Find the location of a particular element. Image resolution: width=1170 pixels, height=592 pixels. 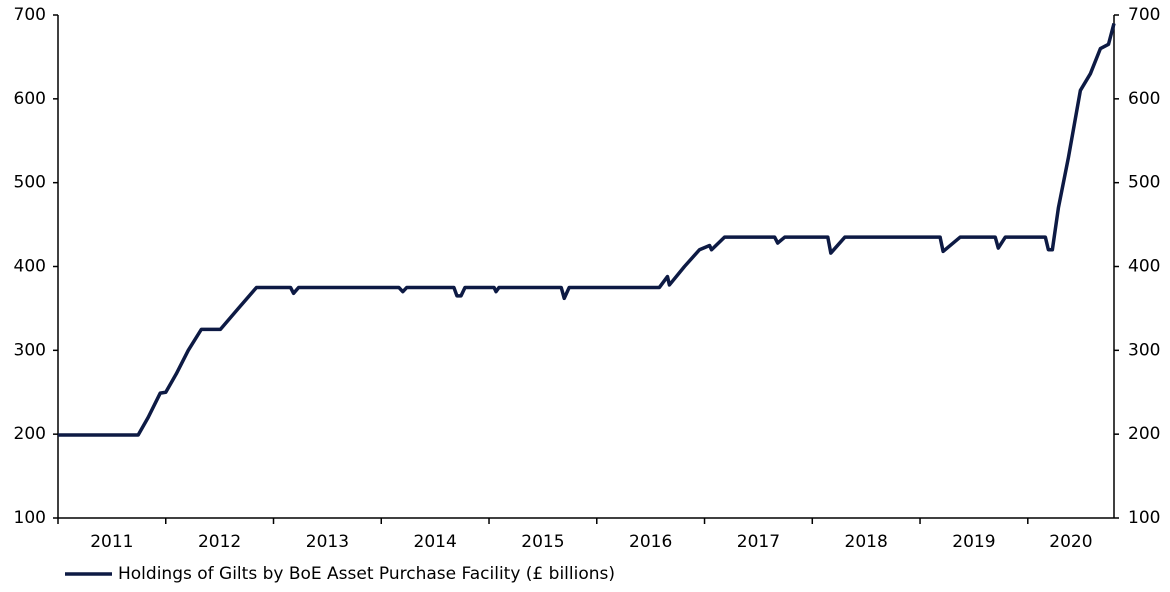

x-tick-label: 2013 is located at coordinates (327, 542).